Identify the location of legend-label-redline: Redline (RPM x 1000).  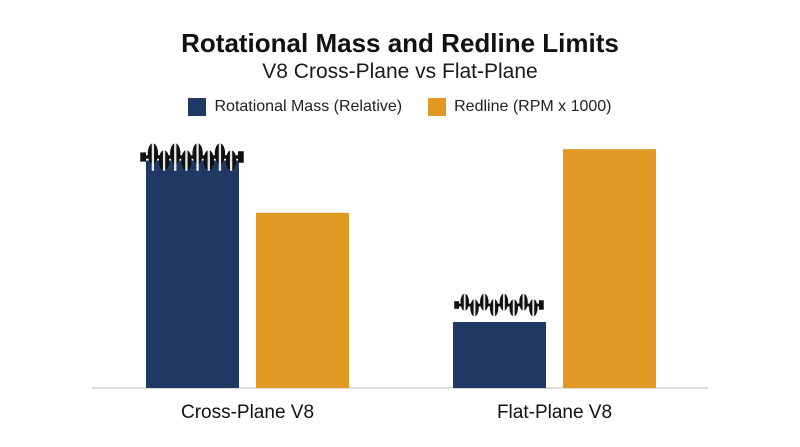
(533, 106).